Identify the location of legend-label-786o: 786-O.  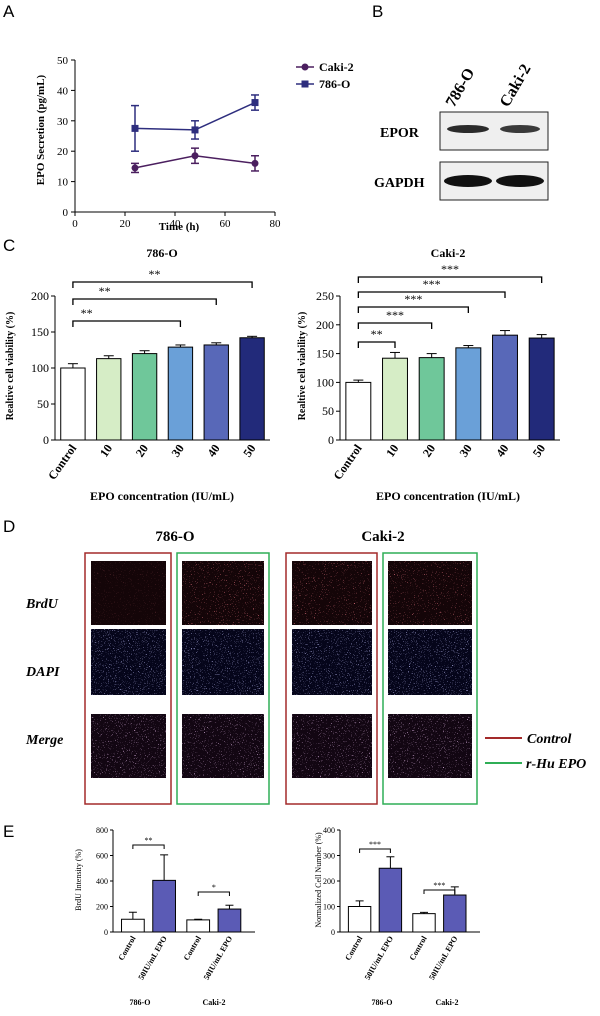
(334, 84).